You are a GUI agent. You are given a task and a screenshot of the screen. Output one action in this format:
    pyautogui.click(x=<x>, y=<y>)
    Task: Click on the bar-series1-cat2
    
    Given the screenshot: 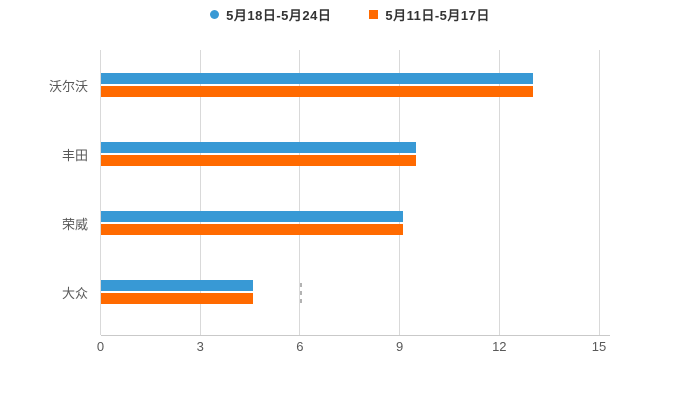 What is the action you would take?
    pyautogui.click(x=258, y=147)
    